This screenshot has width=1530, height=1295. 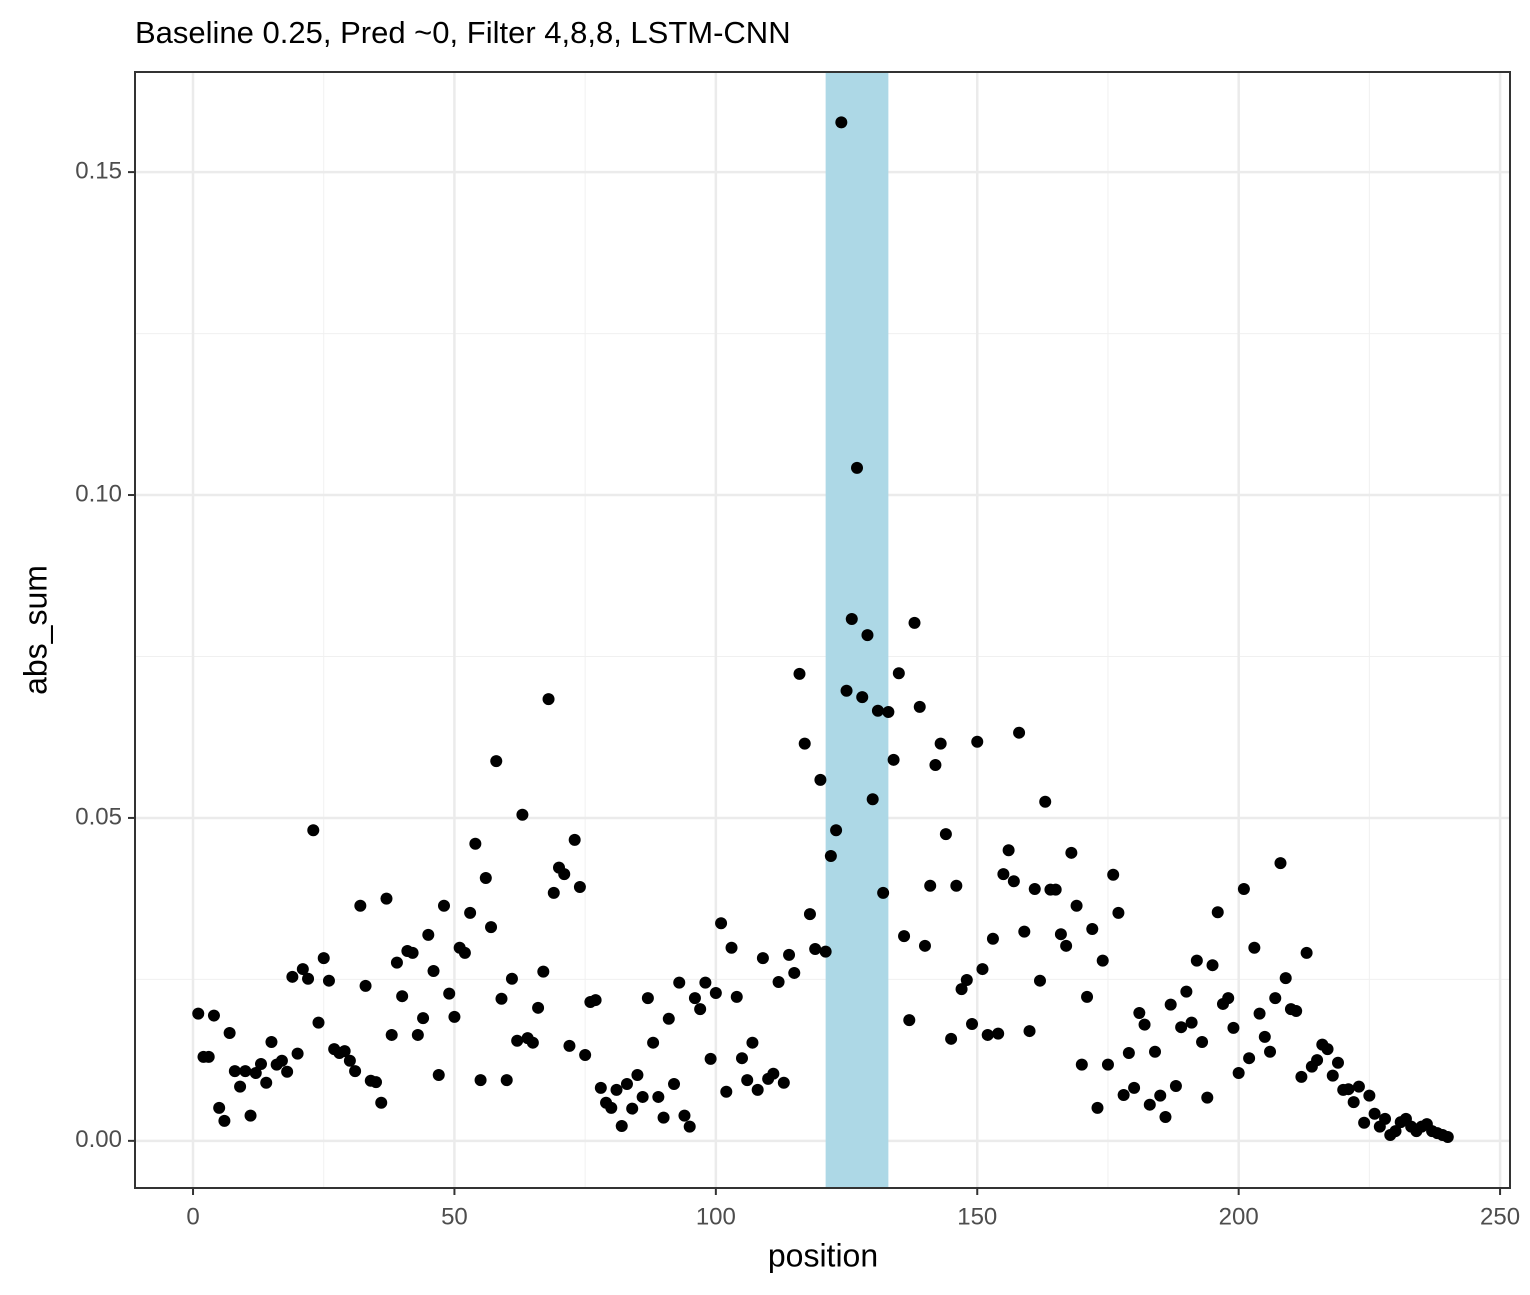 I want to click on x-tick-label: 50, so click(x=454, y=1216).